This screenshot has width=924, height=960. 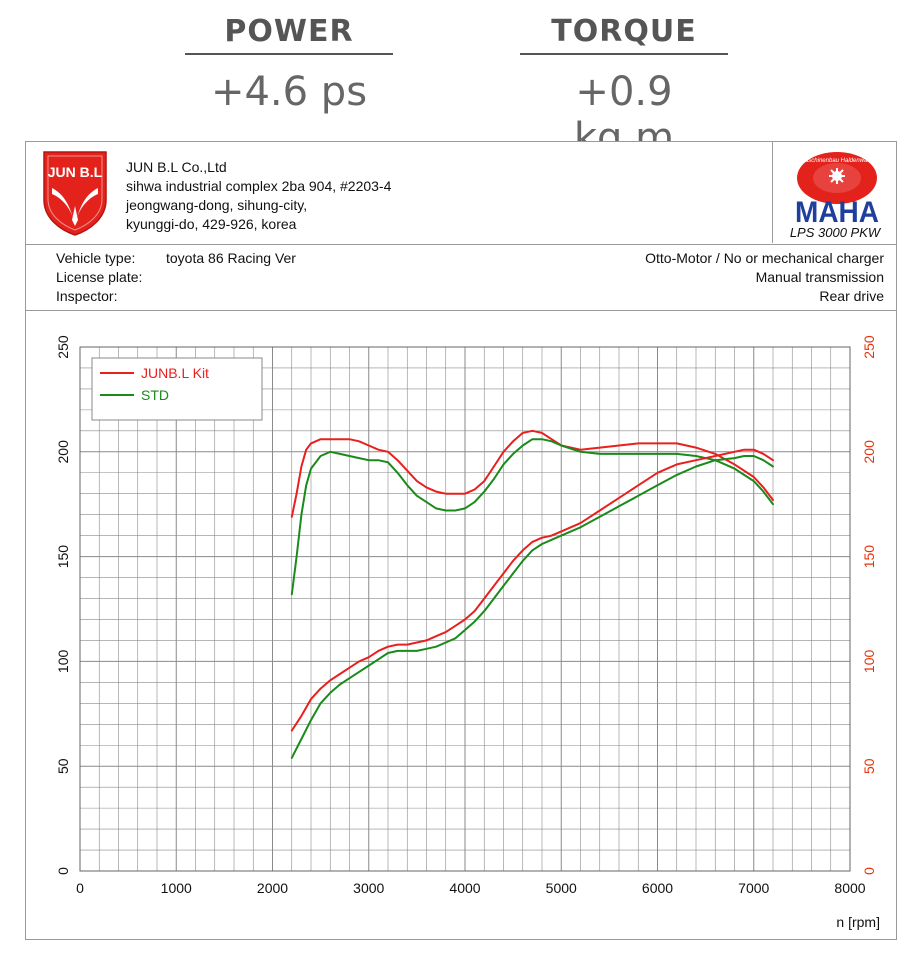 I want to click on y-tick-label-right: 150, so click(x=869, y=557).